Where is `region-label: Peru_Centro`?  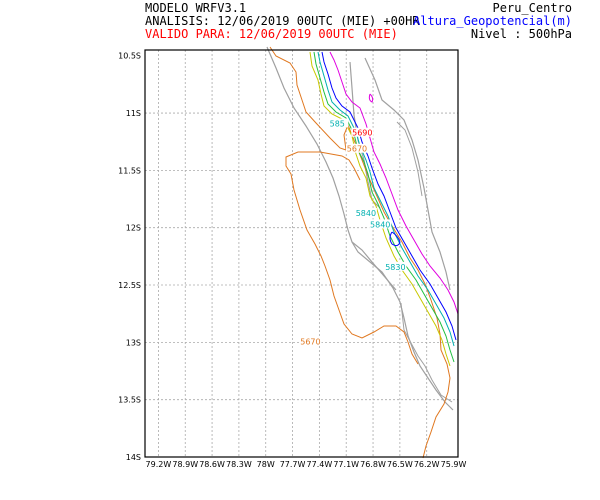 region-label: Peru_Centro is located at coordinates (532, 8).